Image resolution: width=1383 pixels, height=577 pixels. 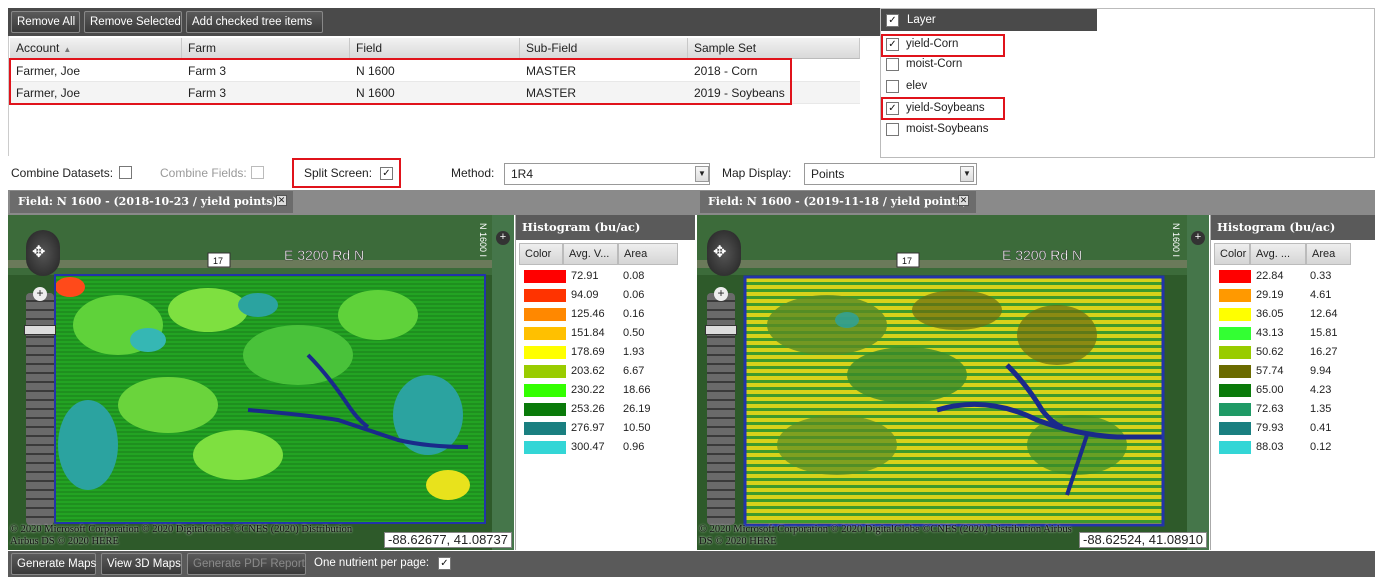 I want to click on area-value: 0.12, so click(x=1321, y=447).